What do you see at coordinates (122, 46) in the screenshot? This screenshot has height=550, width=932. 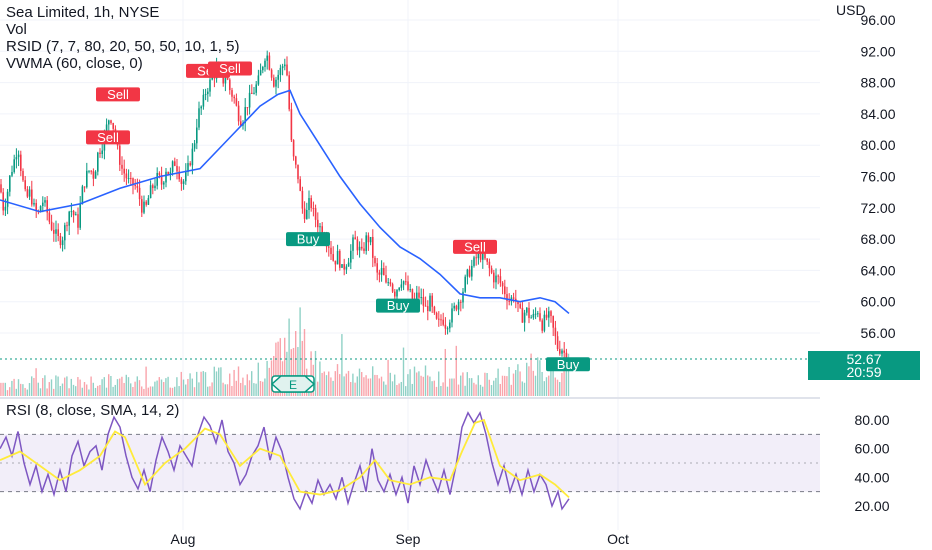 I see `rsid-legend: RSID (7, 7, 80, 20, 50, 50, 10, 1, 5)` at bounding box center [122, 46].